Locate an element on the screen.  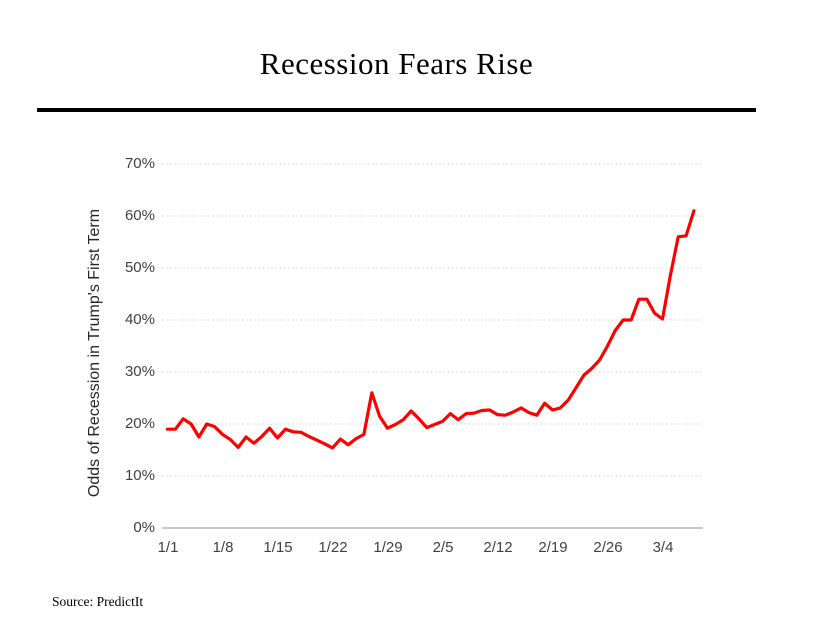
x-tick-label: 1/1 is located at coordinates (168, 547).